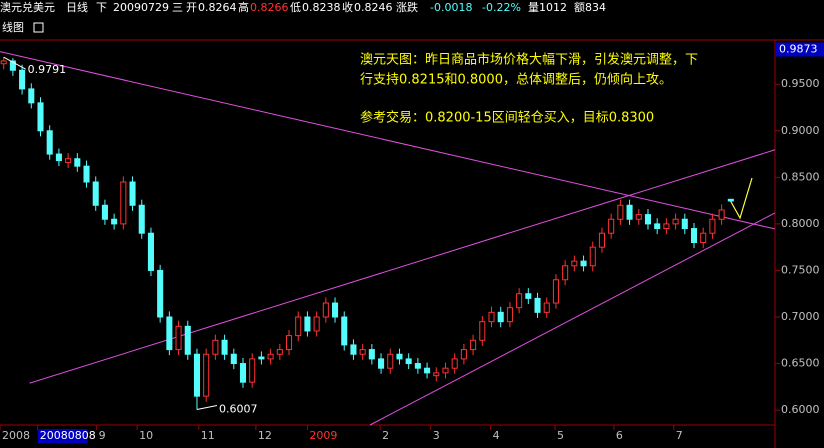  Describe the element at coordinates (800, 363) in the screenshot. I see `y-tick-label: 0.6500` at that location.